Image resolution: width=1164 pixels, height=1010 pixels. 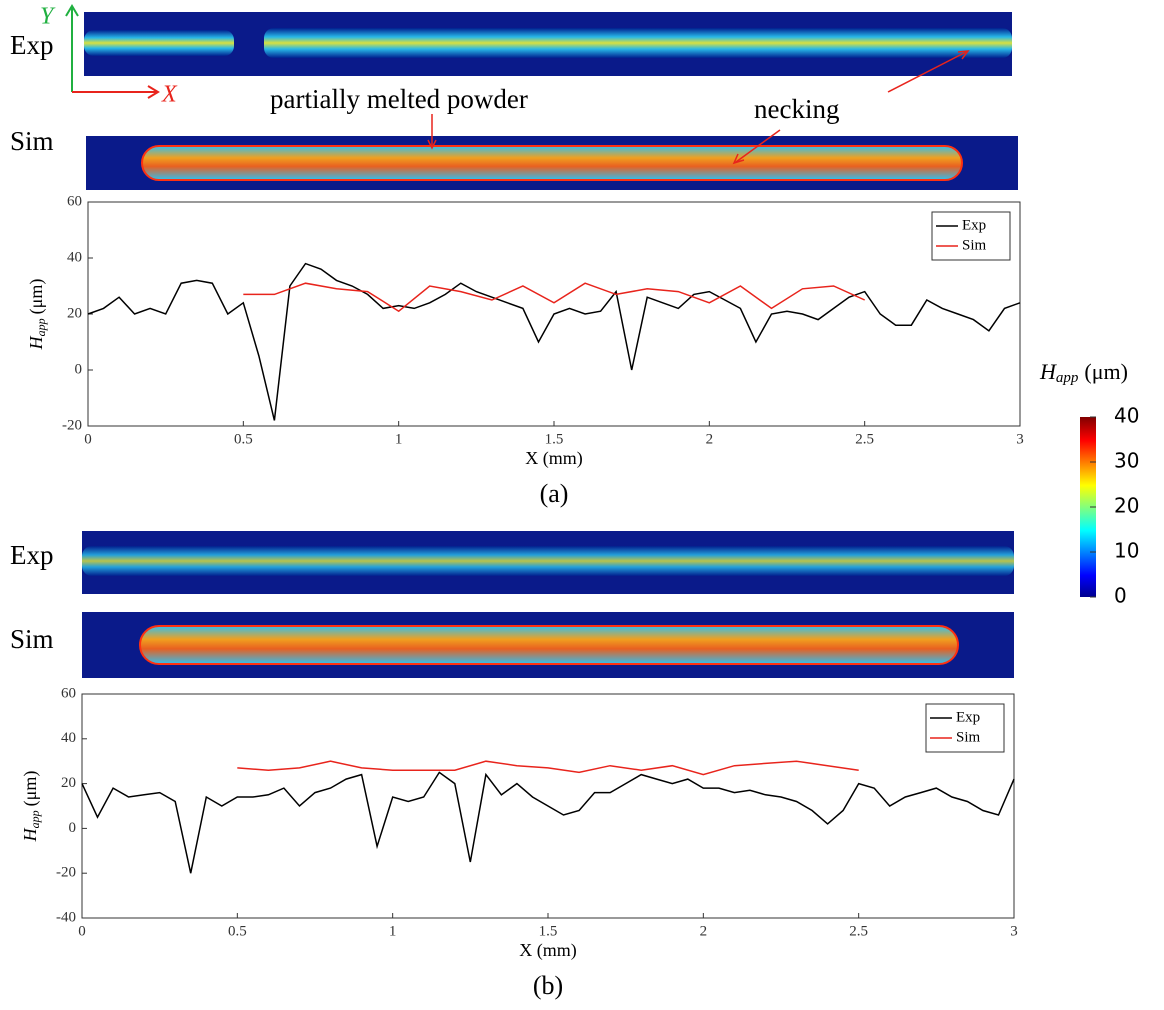 I want to click on annotation-arrows, so click(x=698, y=107).